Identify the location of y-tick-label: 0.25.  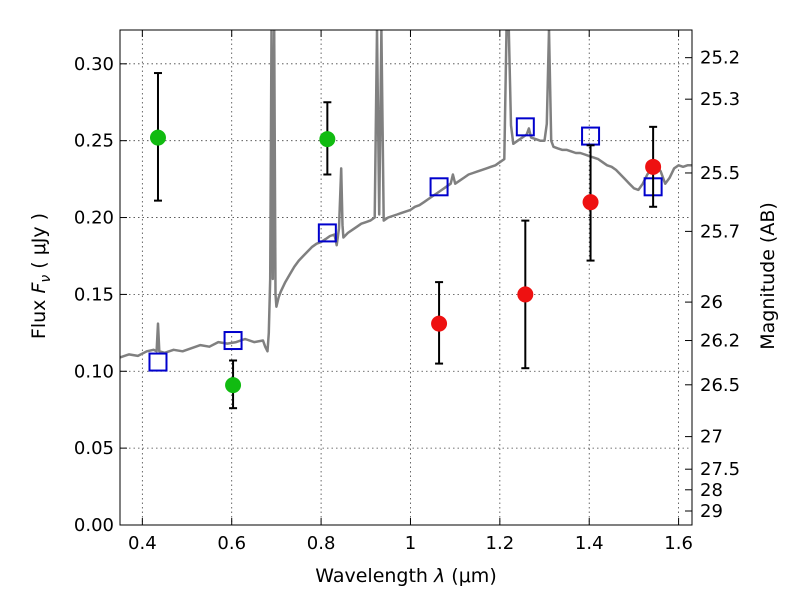
(94, 141).